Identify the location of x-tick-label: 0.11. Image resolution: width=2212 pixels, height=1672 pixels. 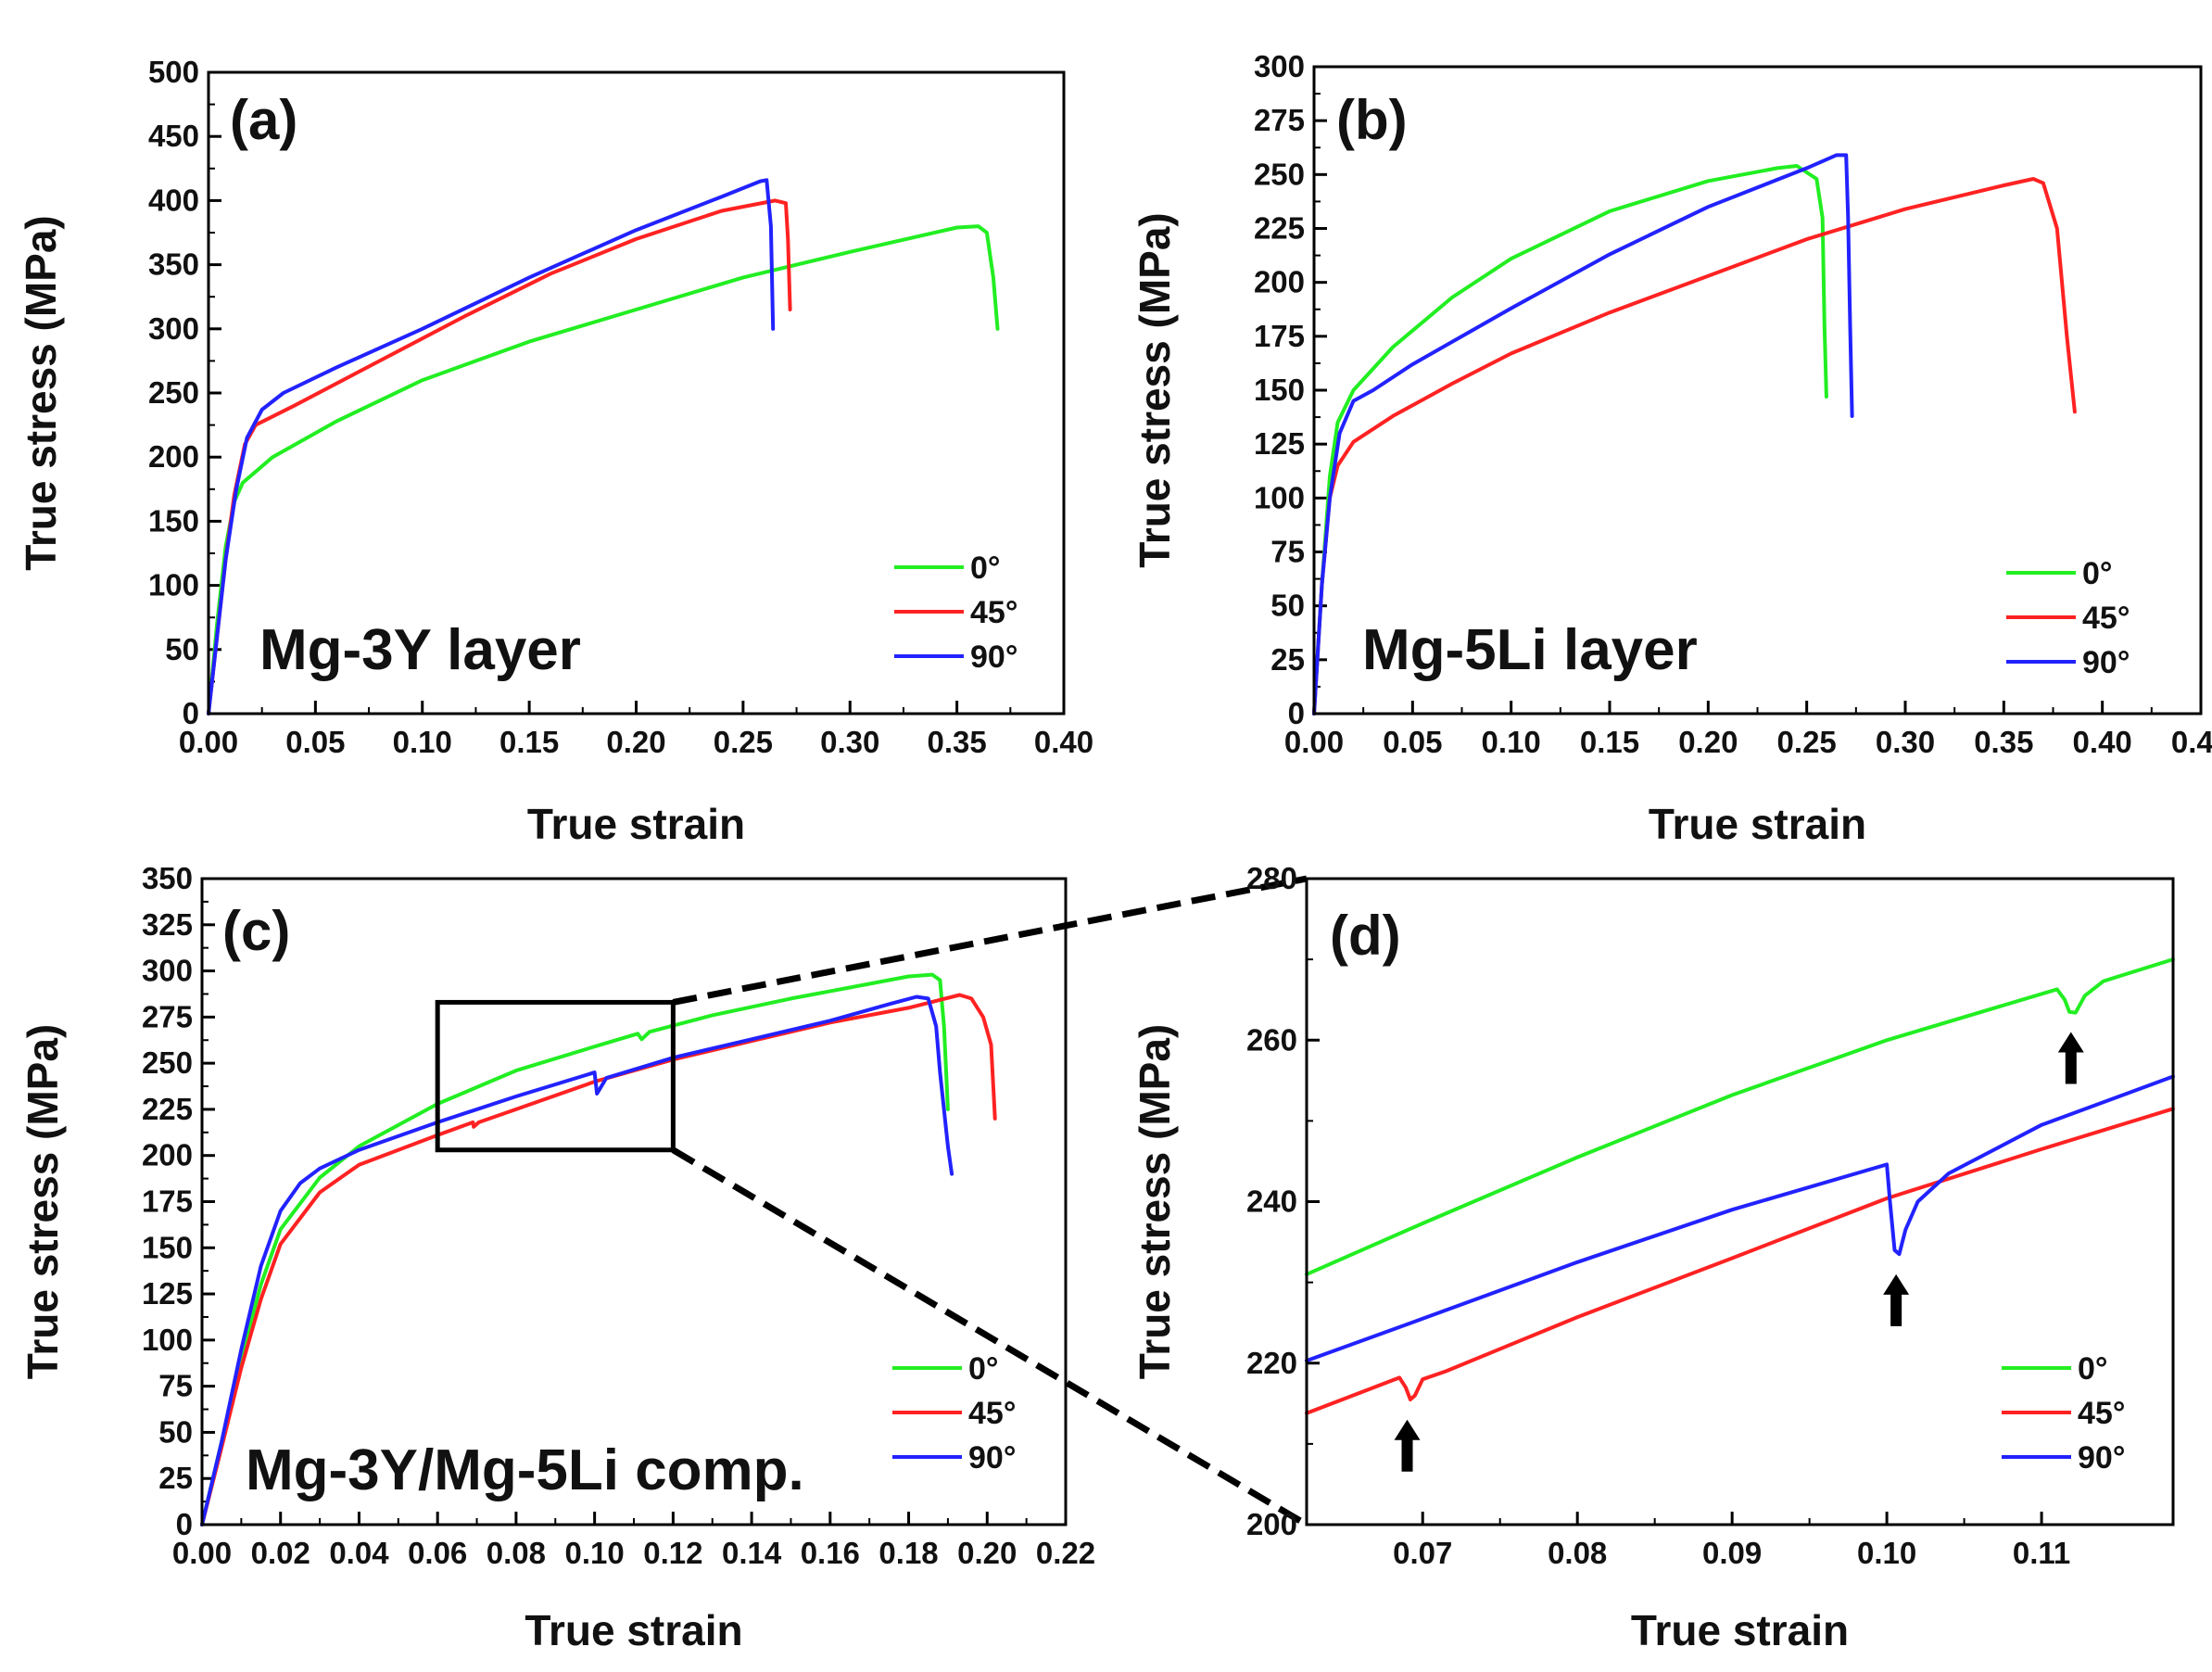
(2041, 1553).